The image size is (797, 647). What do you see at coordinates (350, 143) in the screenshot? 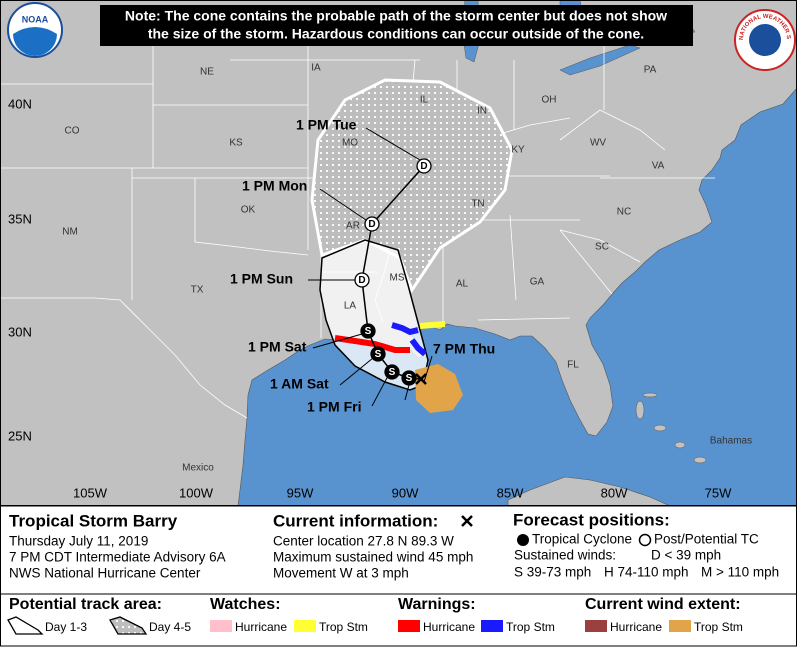
I see `place-label: MO` at bounding box center [350, 143].